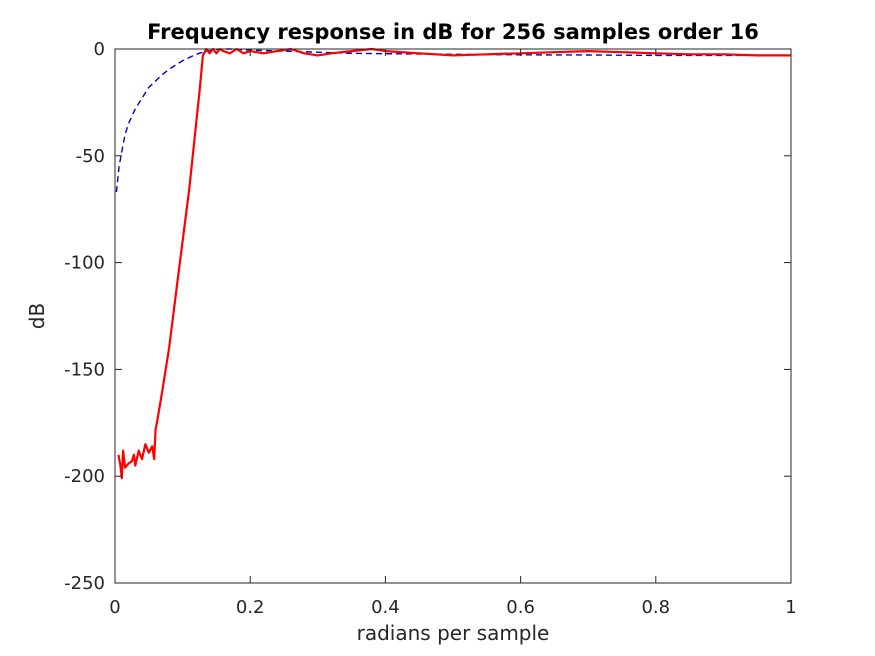 The height and width of the screenshot is (656, 875). What do you see at coordinates (90, 156) in the screenshot?
I see `y-tick-label: -50` at bounding box center [90, 156].